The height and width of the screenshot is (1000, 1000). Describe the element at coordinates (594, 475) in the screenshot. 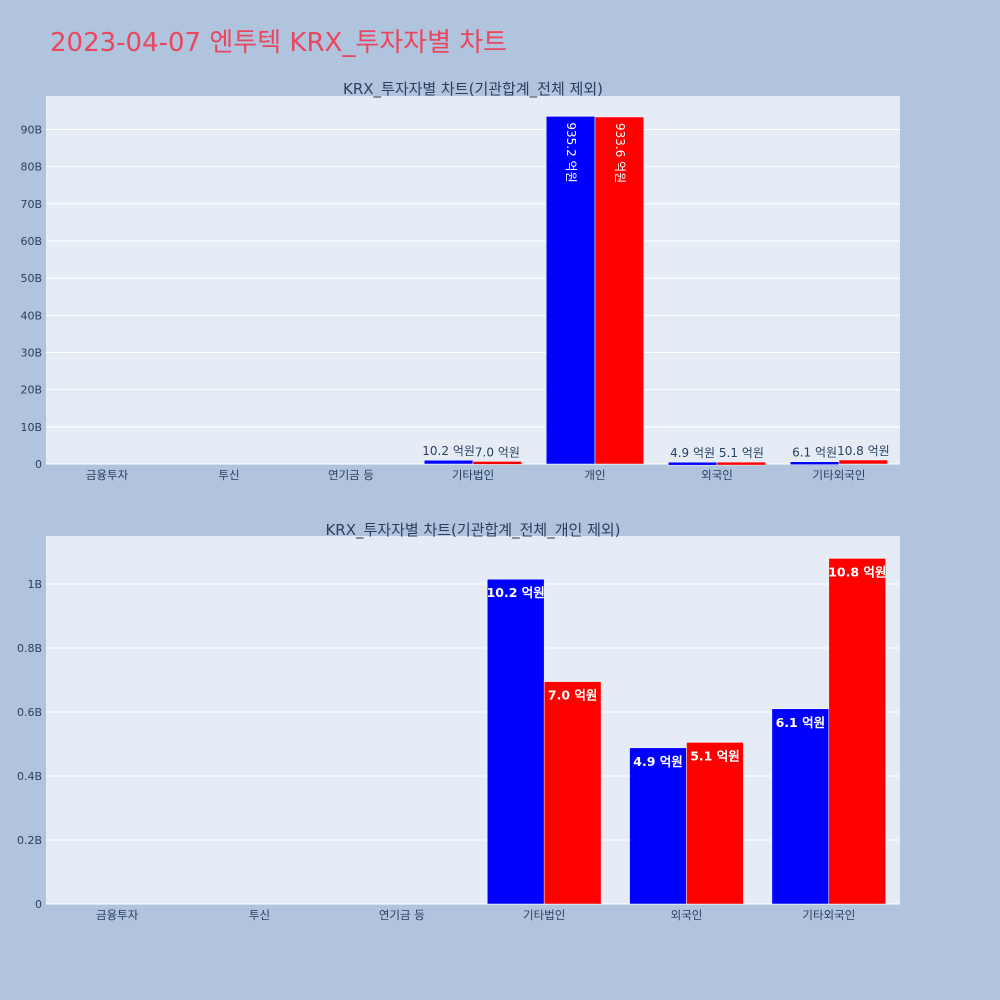

I see `x-tick-label: 개인` at that location.